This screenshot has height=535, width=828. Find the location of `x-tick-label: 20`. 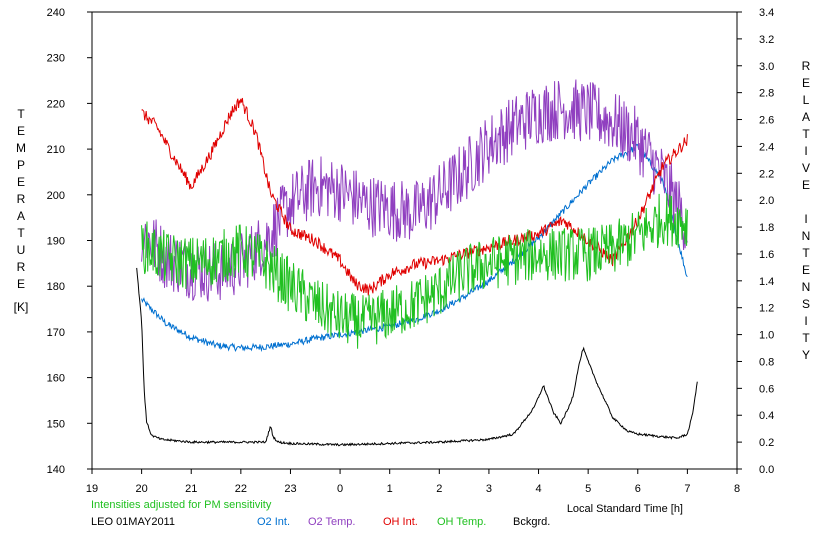

x-tick-label: 20 is located at coordinates (141, 489).